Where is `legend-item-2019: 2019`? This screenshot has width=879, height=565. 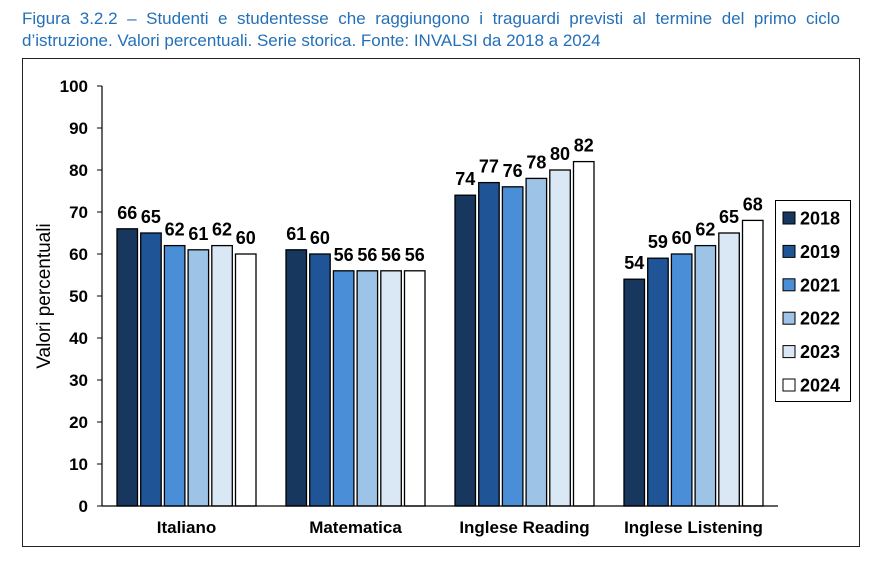
legend-item-2019: 2019 is located at coordinates (811, 252).